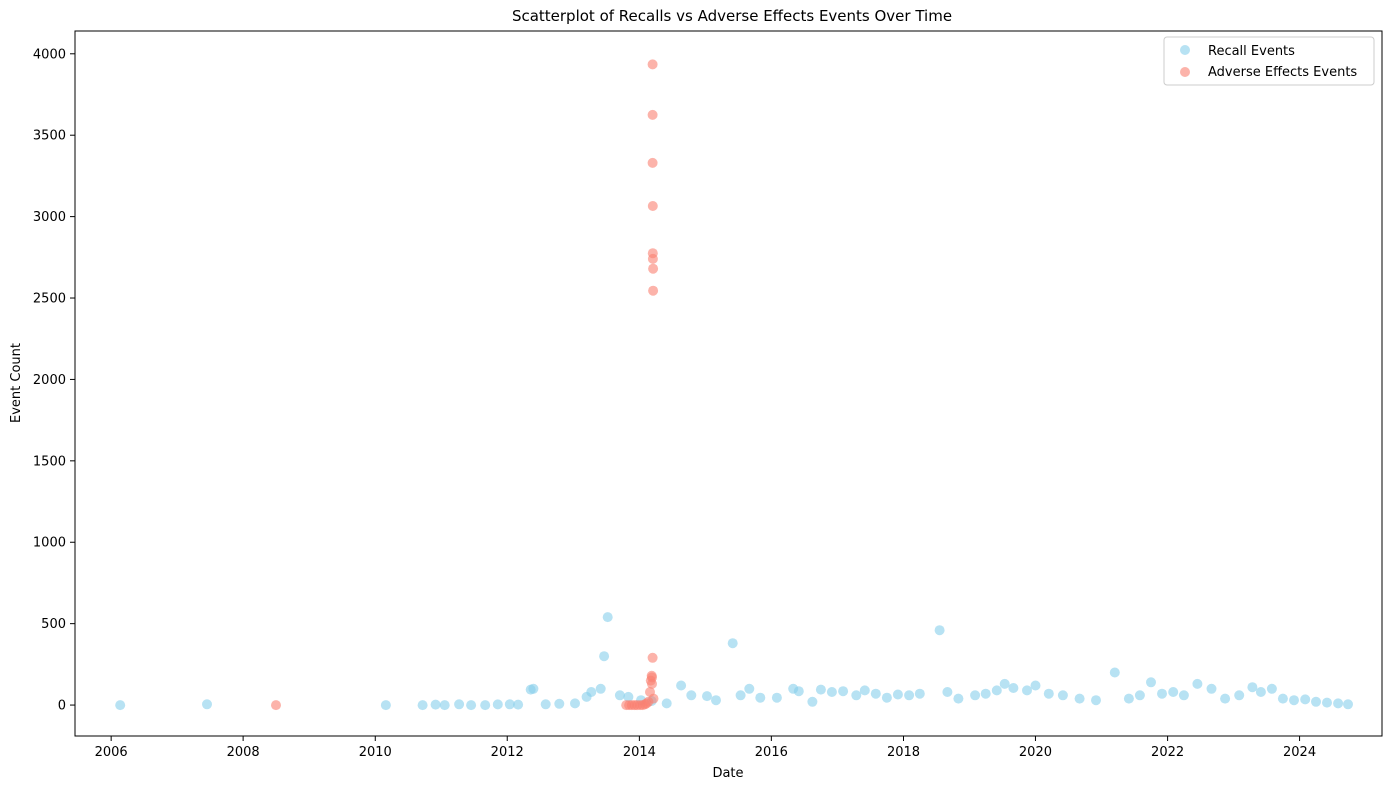 The width and height of the screenshot is (1389, 790). What do you see at coordinates (49, 461) in the screenshot?
I see `y-tick-label: 1500` at bounding box center [49, 461].